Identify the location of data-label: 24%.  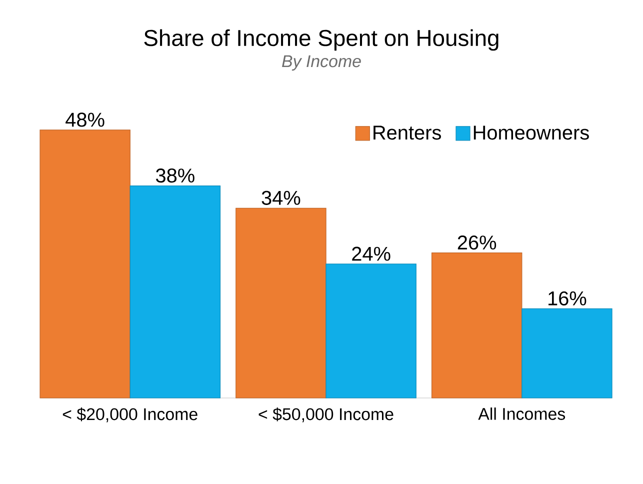
(371, 253).